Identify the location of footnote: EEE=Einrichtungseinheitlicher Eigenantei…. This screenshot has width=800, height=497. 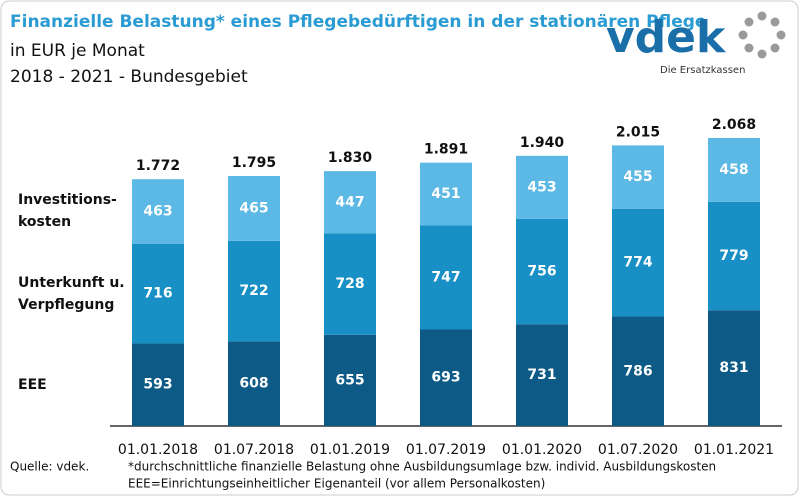
(336, 484).